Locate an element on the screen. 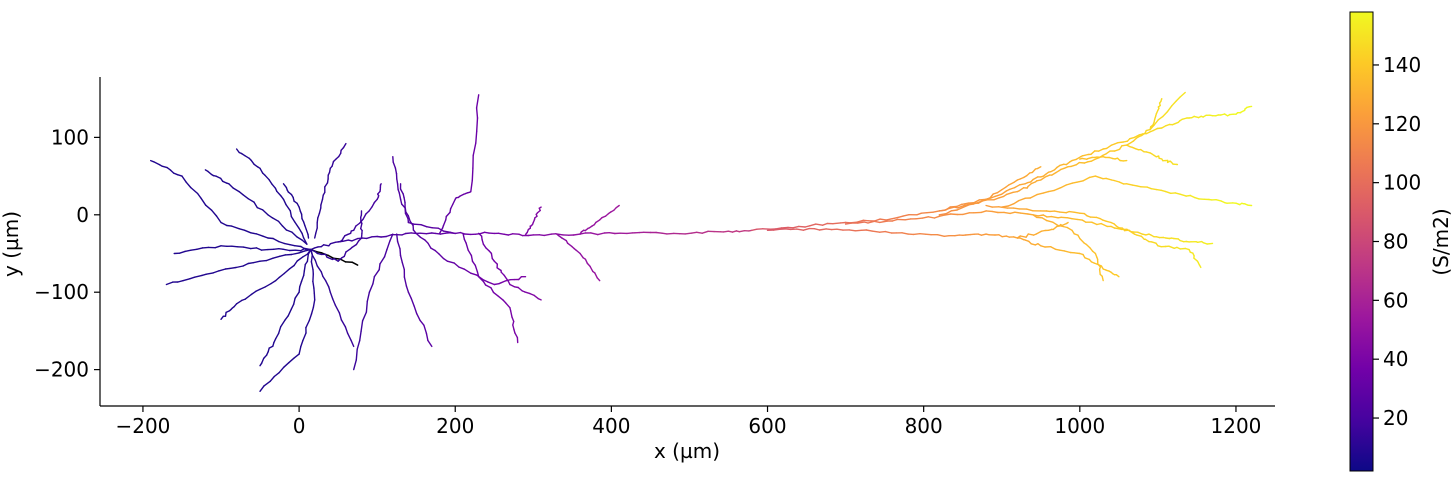 The image size is (1455, 484). x-tick-label: −200 is located at coordinates (142, 426).